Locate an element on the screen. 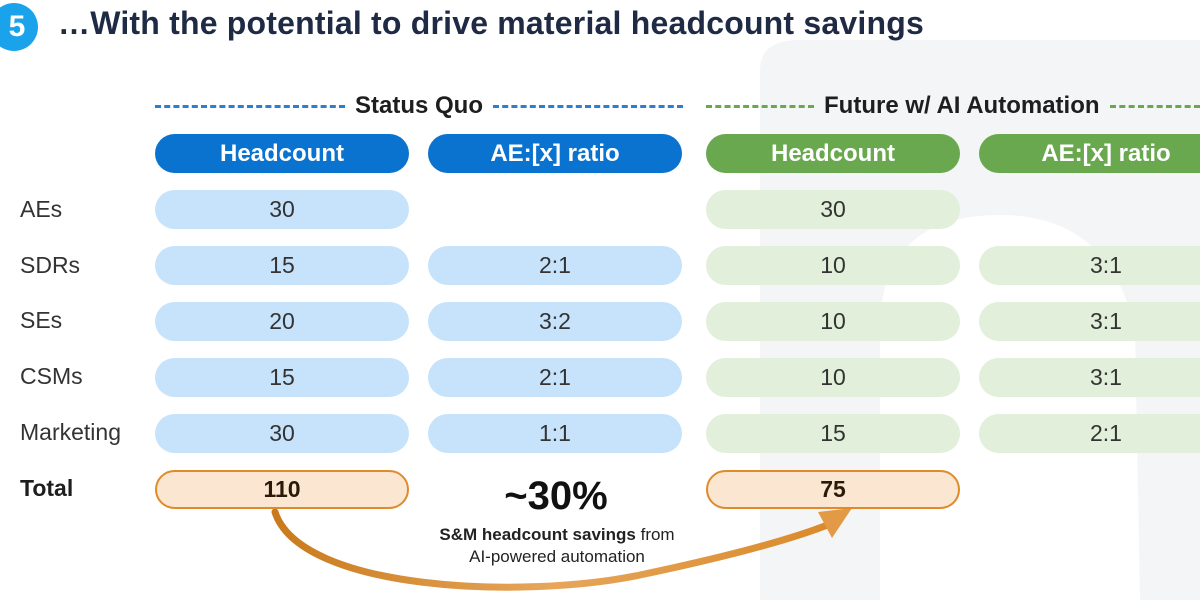  section-label: Status Quo is located at coordinates (419, 105).